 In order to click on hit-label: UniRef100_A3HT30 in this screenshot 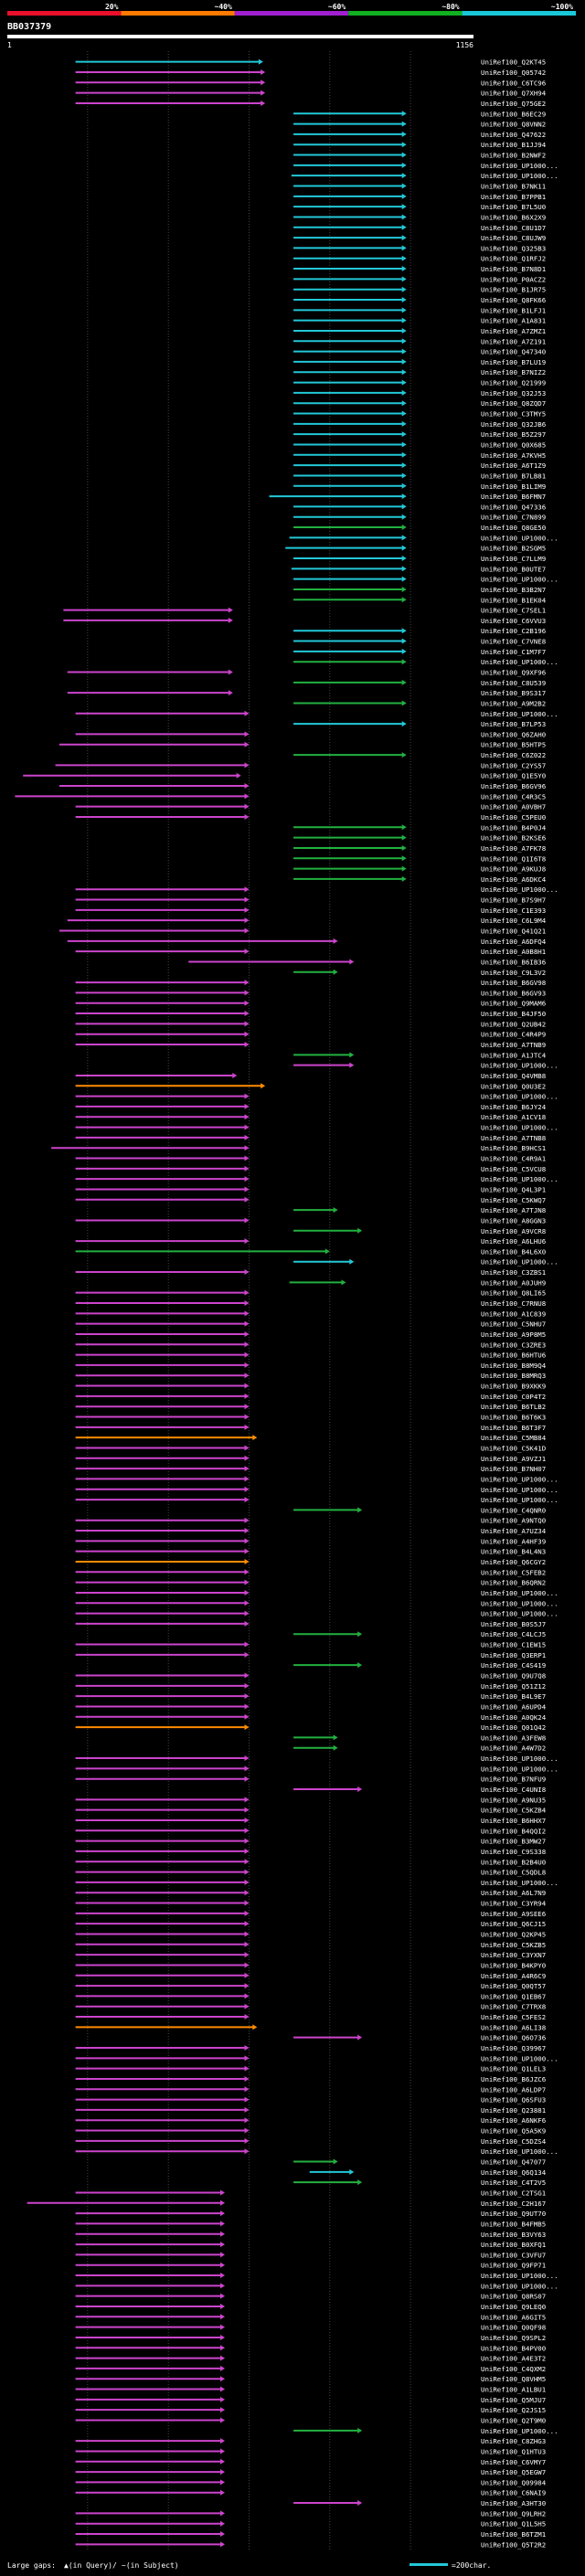, I will do `click(513, 2503)`.